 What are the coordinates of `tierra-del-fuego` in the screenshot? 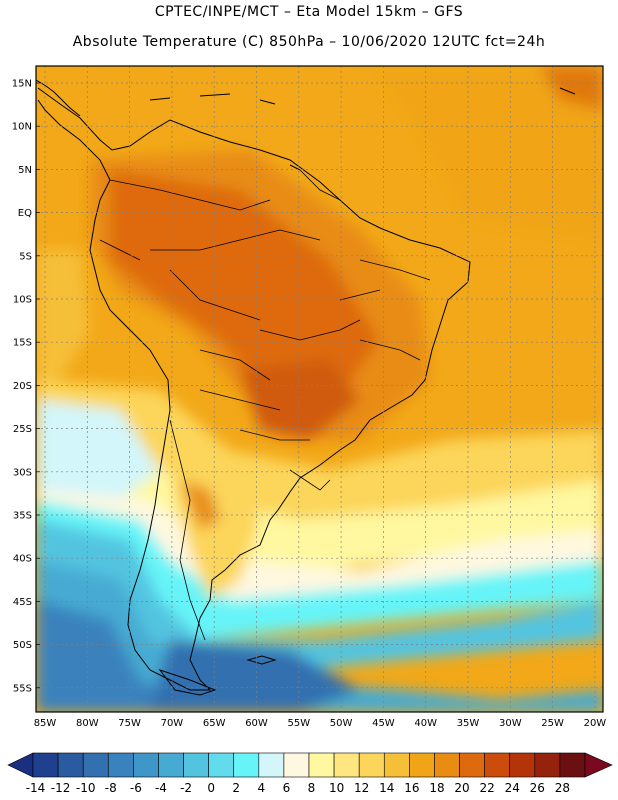 It's located at (187, 682).